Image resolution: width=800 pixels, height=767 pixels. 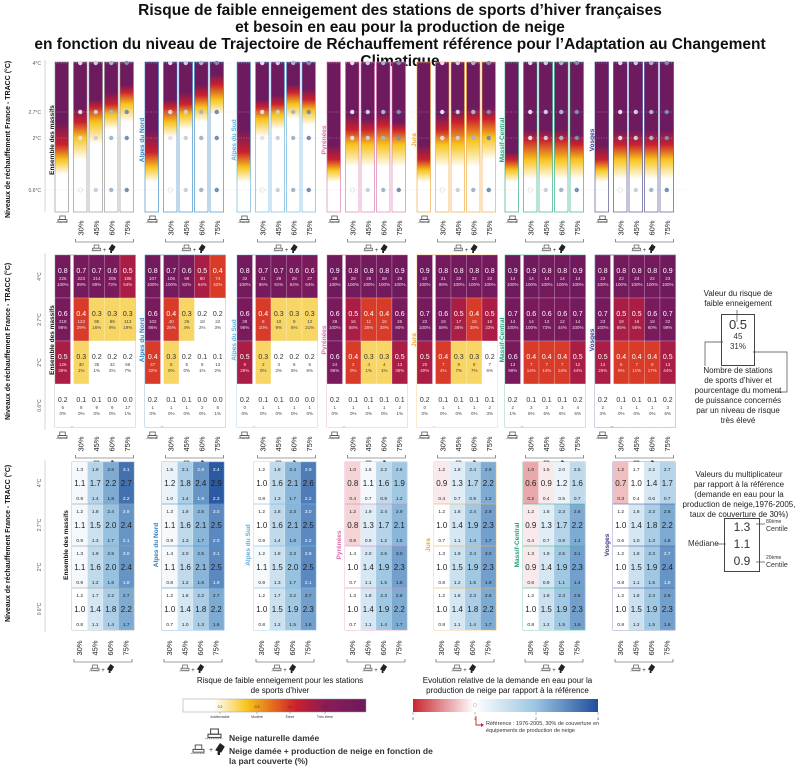 What do you see at coordinates (127, 370) in the screenshot?
I see `risk-pct: 7%` at bounding box center [127, 370].